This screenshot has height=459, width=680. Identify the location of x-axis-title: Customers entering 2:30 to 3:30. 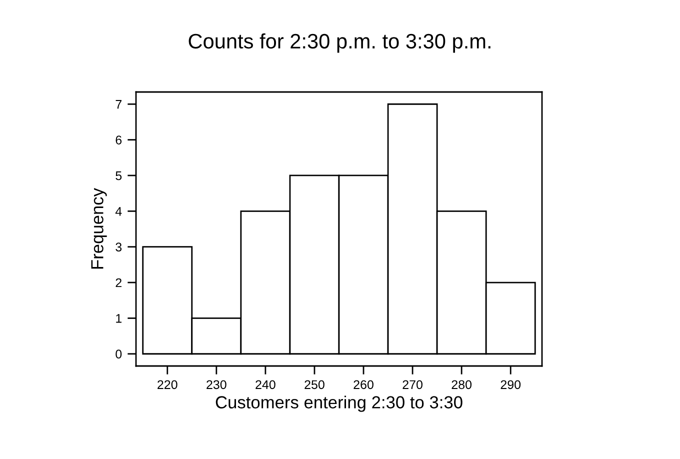
(339, 404).